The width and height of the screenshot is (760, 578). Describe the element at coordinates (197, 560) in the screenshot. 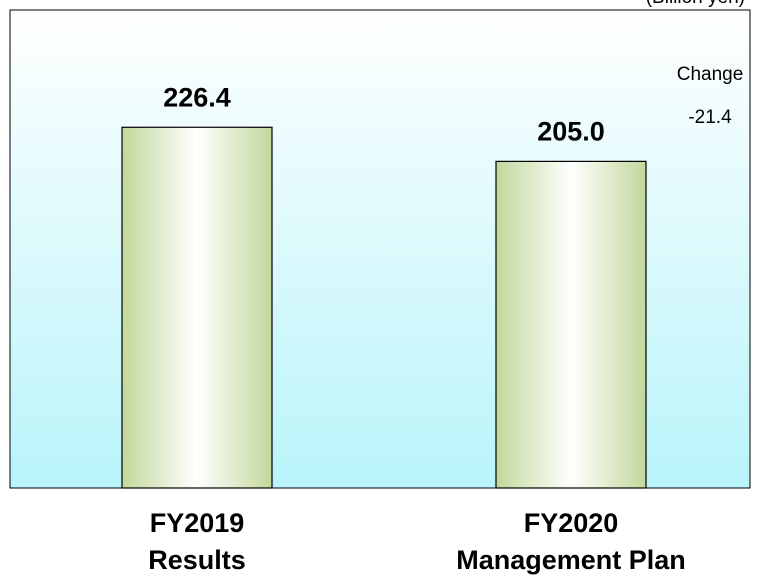

I see `x-tick-label: Results` at that location.